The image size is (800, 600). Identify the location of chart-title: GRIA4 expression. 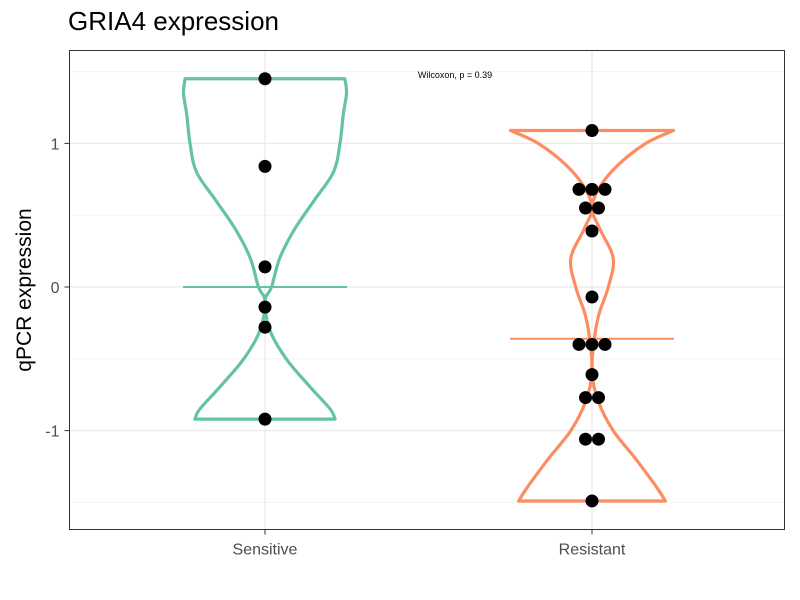
(173, 21).